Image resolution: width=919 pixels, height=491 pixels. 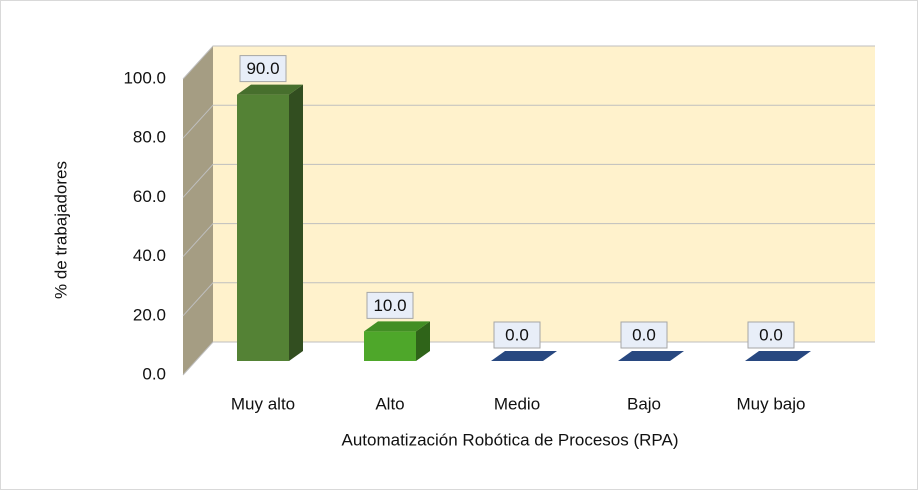 What do you see at coordinates (60, 230) in the screenshot?
I see `y-axis-title: % de trabajadores` at bounding box center [60, 230].